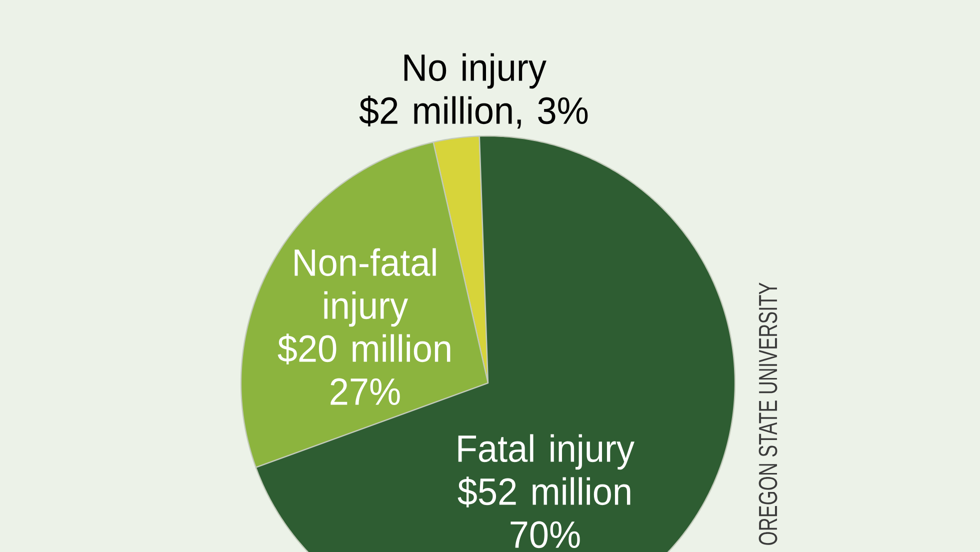 The image size is (980, 552). What do you see at coordinates (546, 452) in the screenshot?
I see `slice-label: Fatal injury` at bounding box center [546, 452].